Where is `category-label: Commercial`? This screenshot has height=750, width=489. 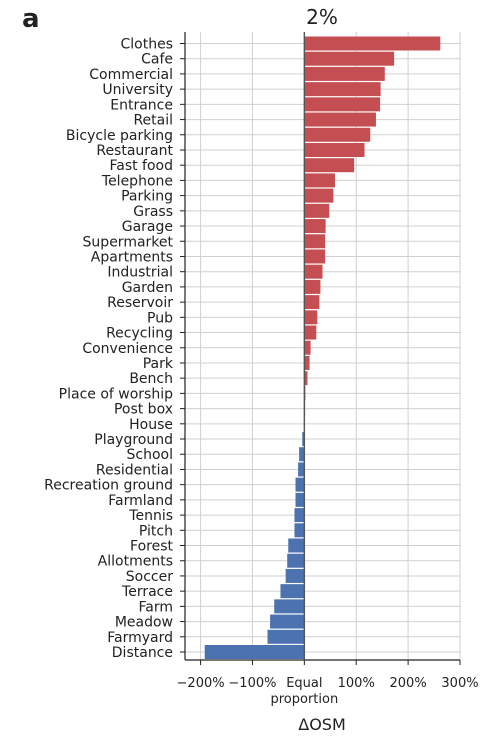
category-label: Commercial is located at coordinates (131, 75).